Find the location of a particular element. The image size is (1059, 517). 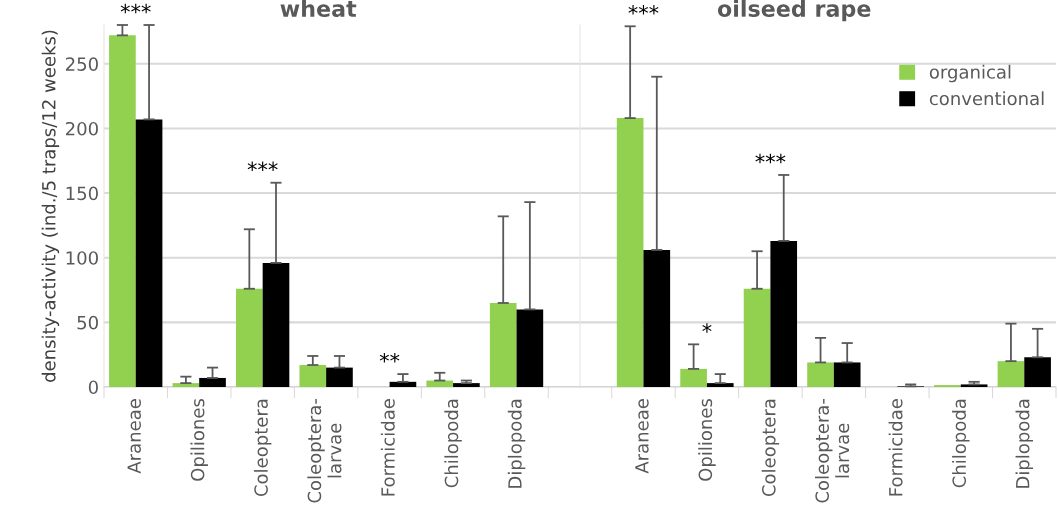

y-tick-label: 250 is located at coordinates (82, 64).